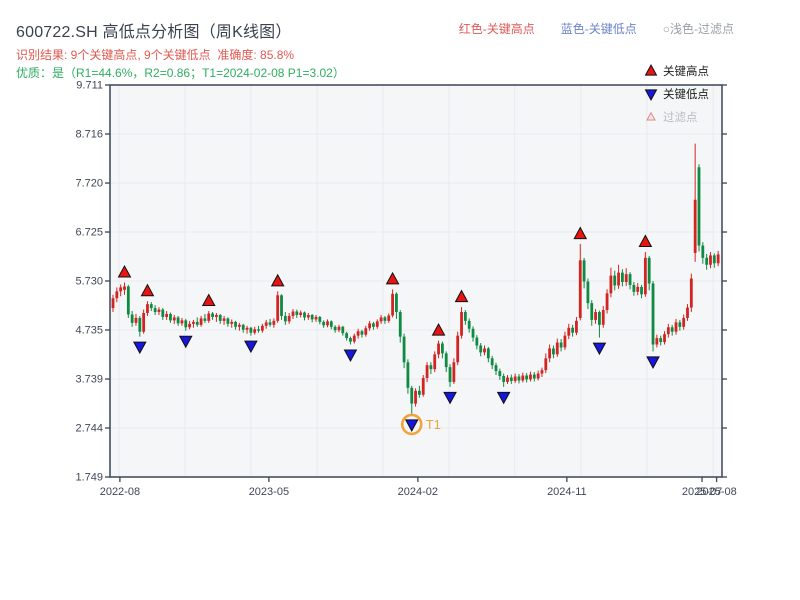 The width and height of the screenshot is (800, 600). I want to click on x-axis-label: 2025-08, so click(716, 492).